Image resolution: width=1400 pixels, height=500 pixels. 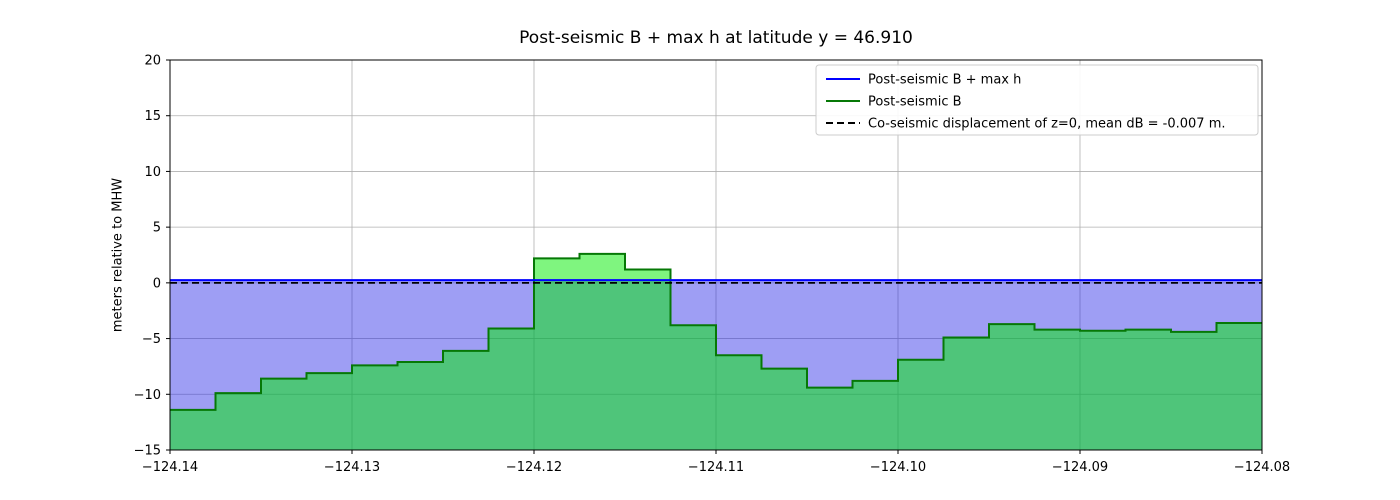 I want to click on y-tick-label: 5, so click(x=157, y=228).